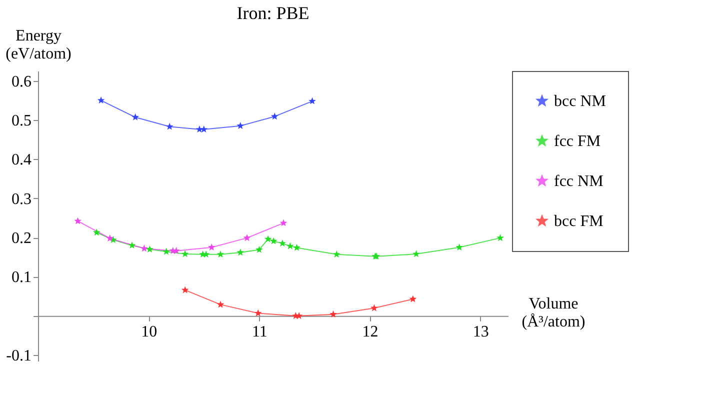 This screenshot has width=702, height=415. What do you see at coordinates (22, 277) in the screenshot?
I see `y-tick-label: 0.1` at bounding box center [22, 277].